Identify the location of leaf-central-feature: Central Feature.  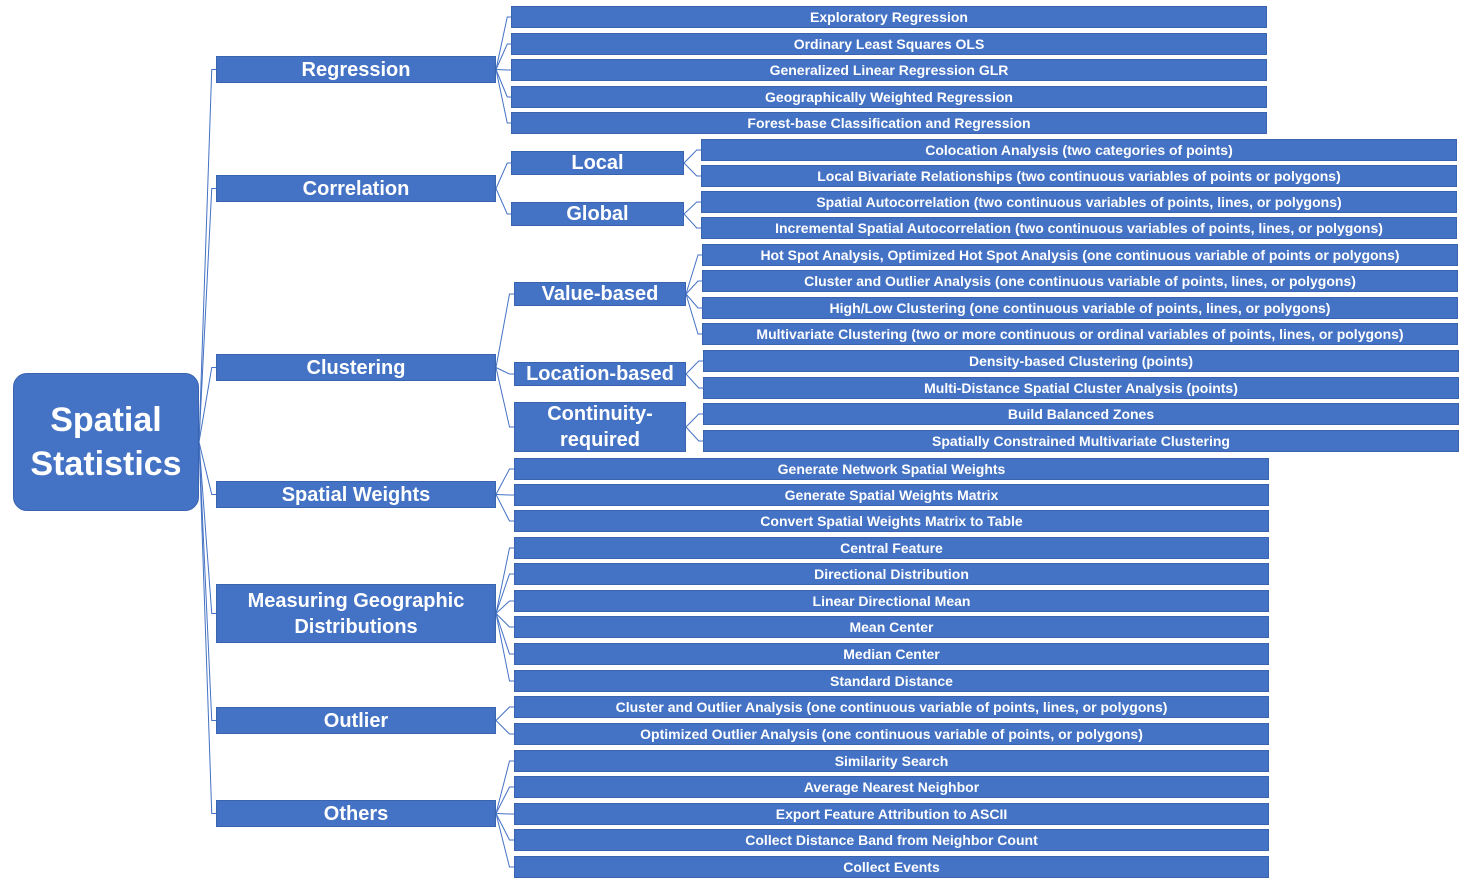
(891, 548).